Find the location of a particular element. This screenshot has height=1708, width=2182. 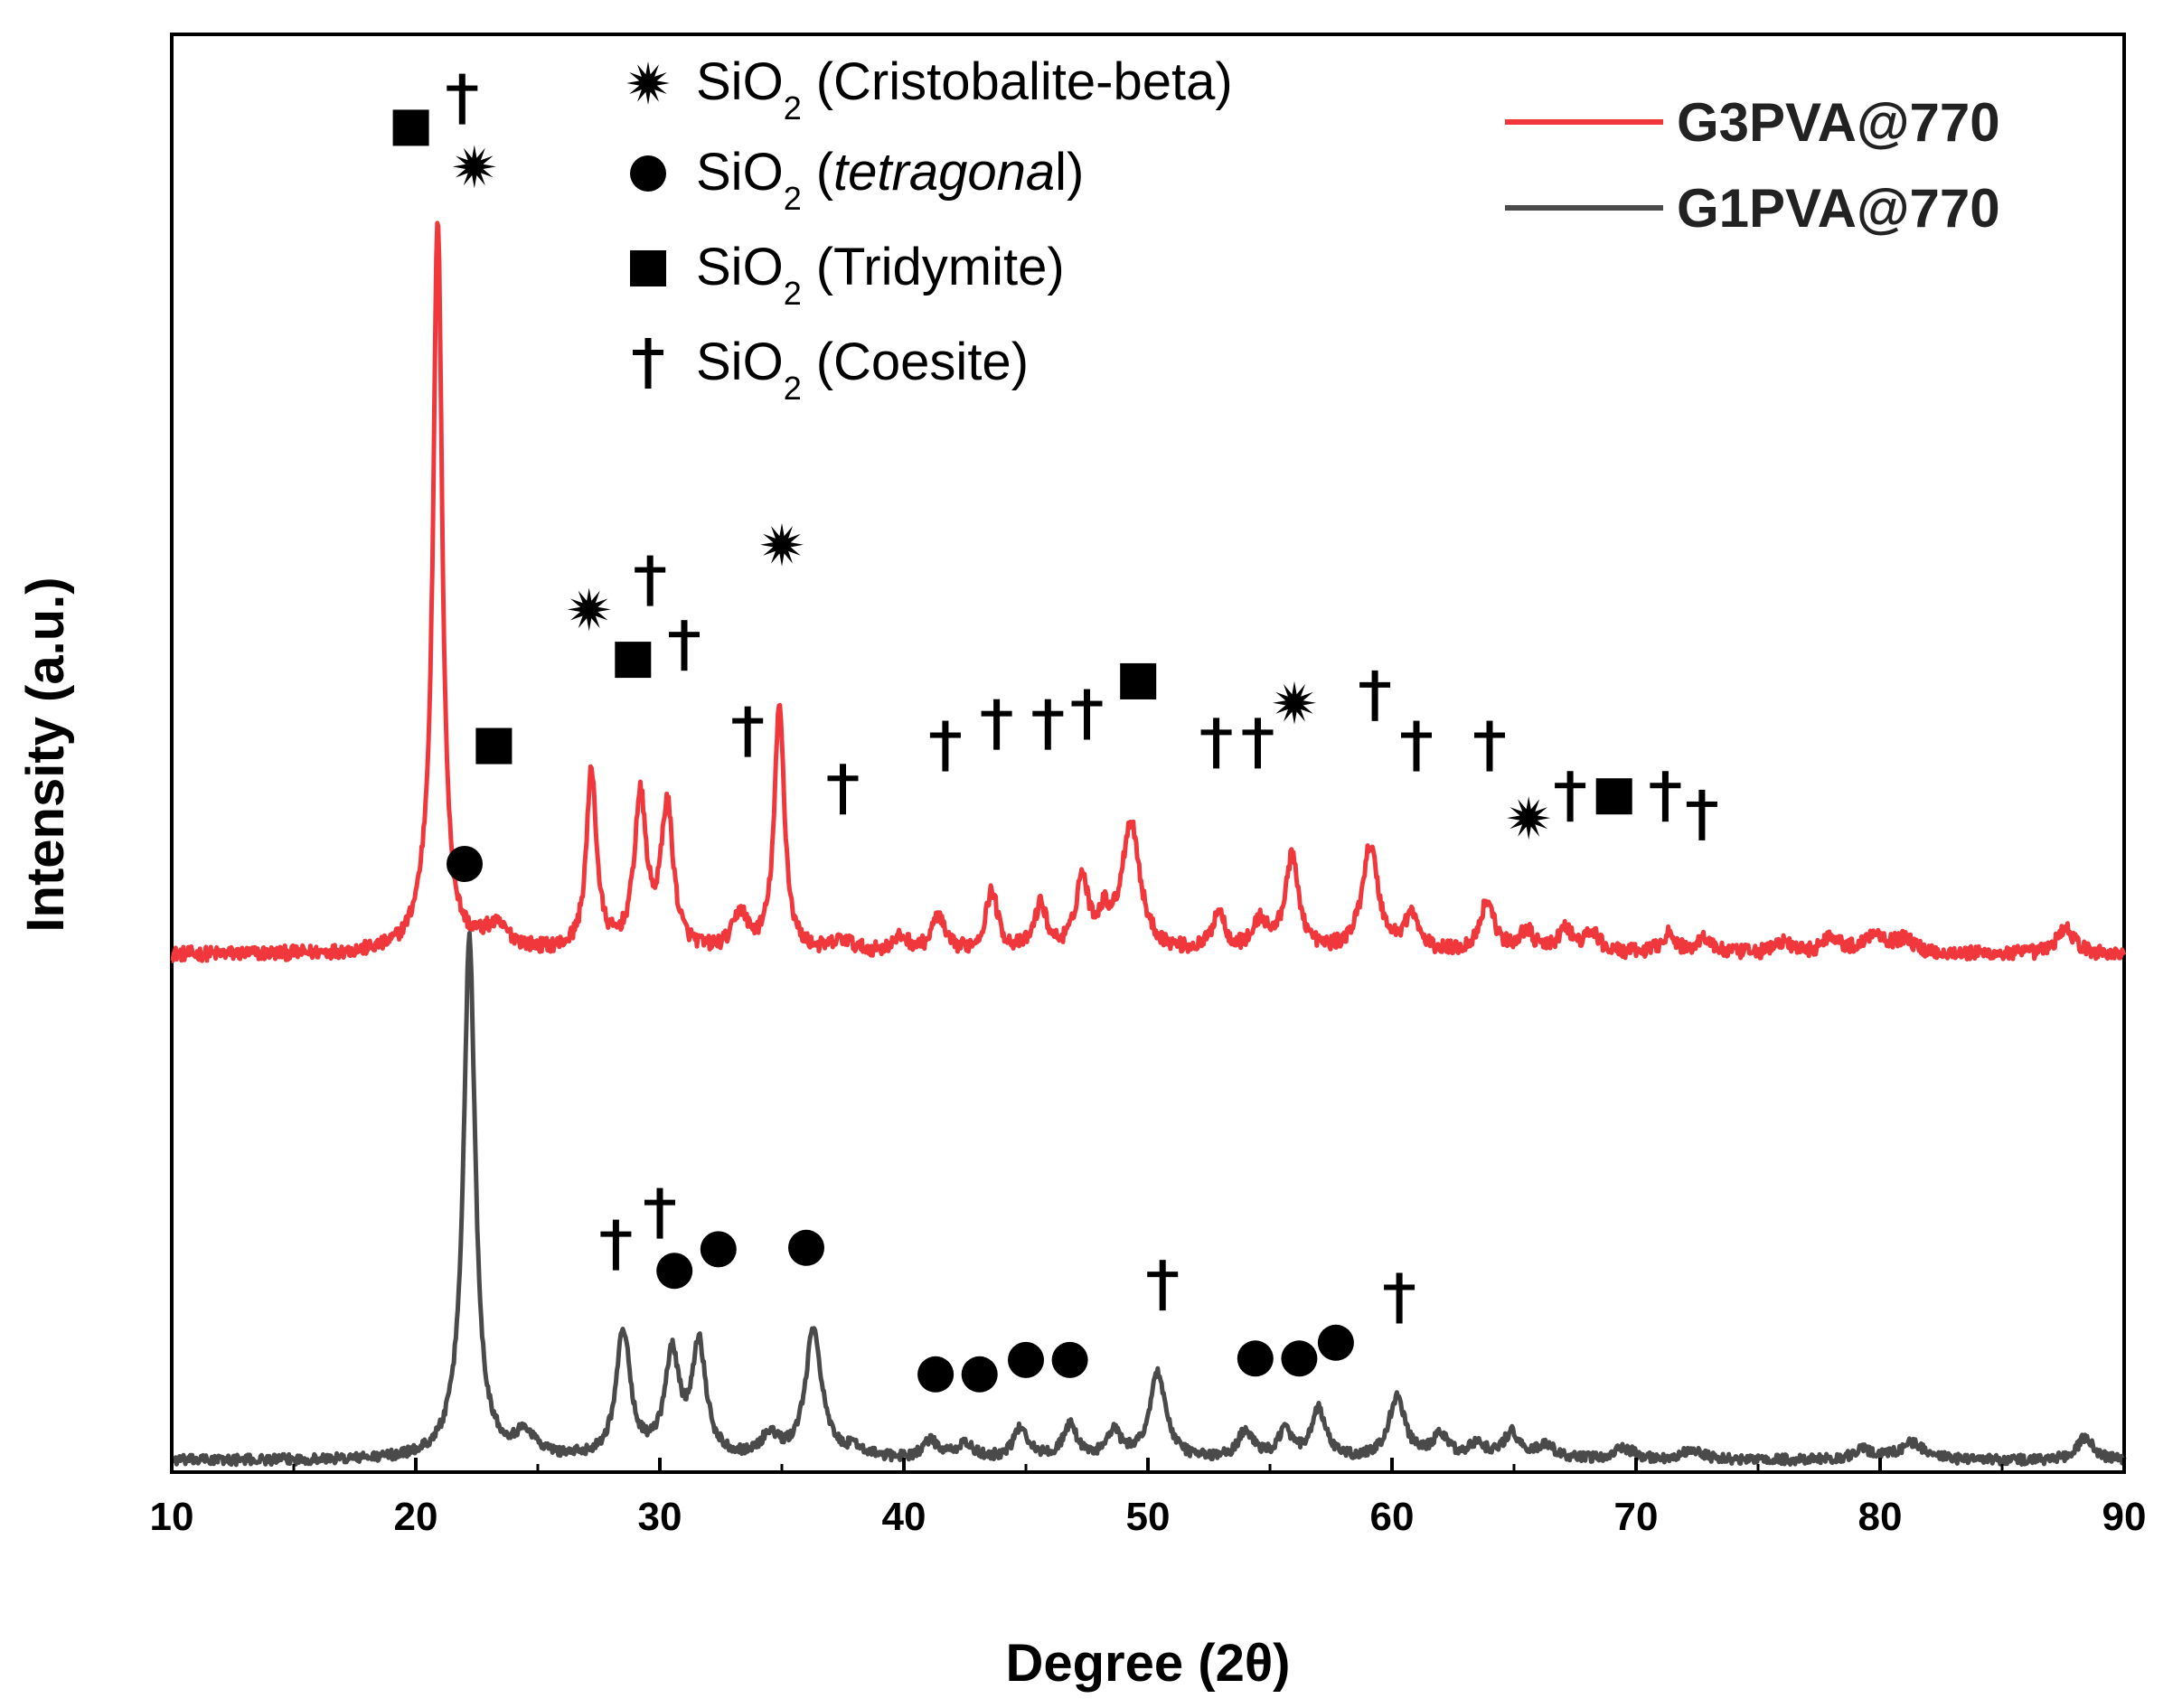

x-tick-label: 70 is located at coordinates (1636, 1517).